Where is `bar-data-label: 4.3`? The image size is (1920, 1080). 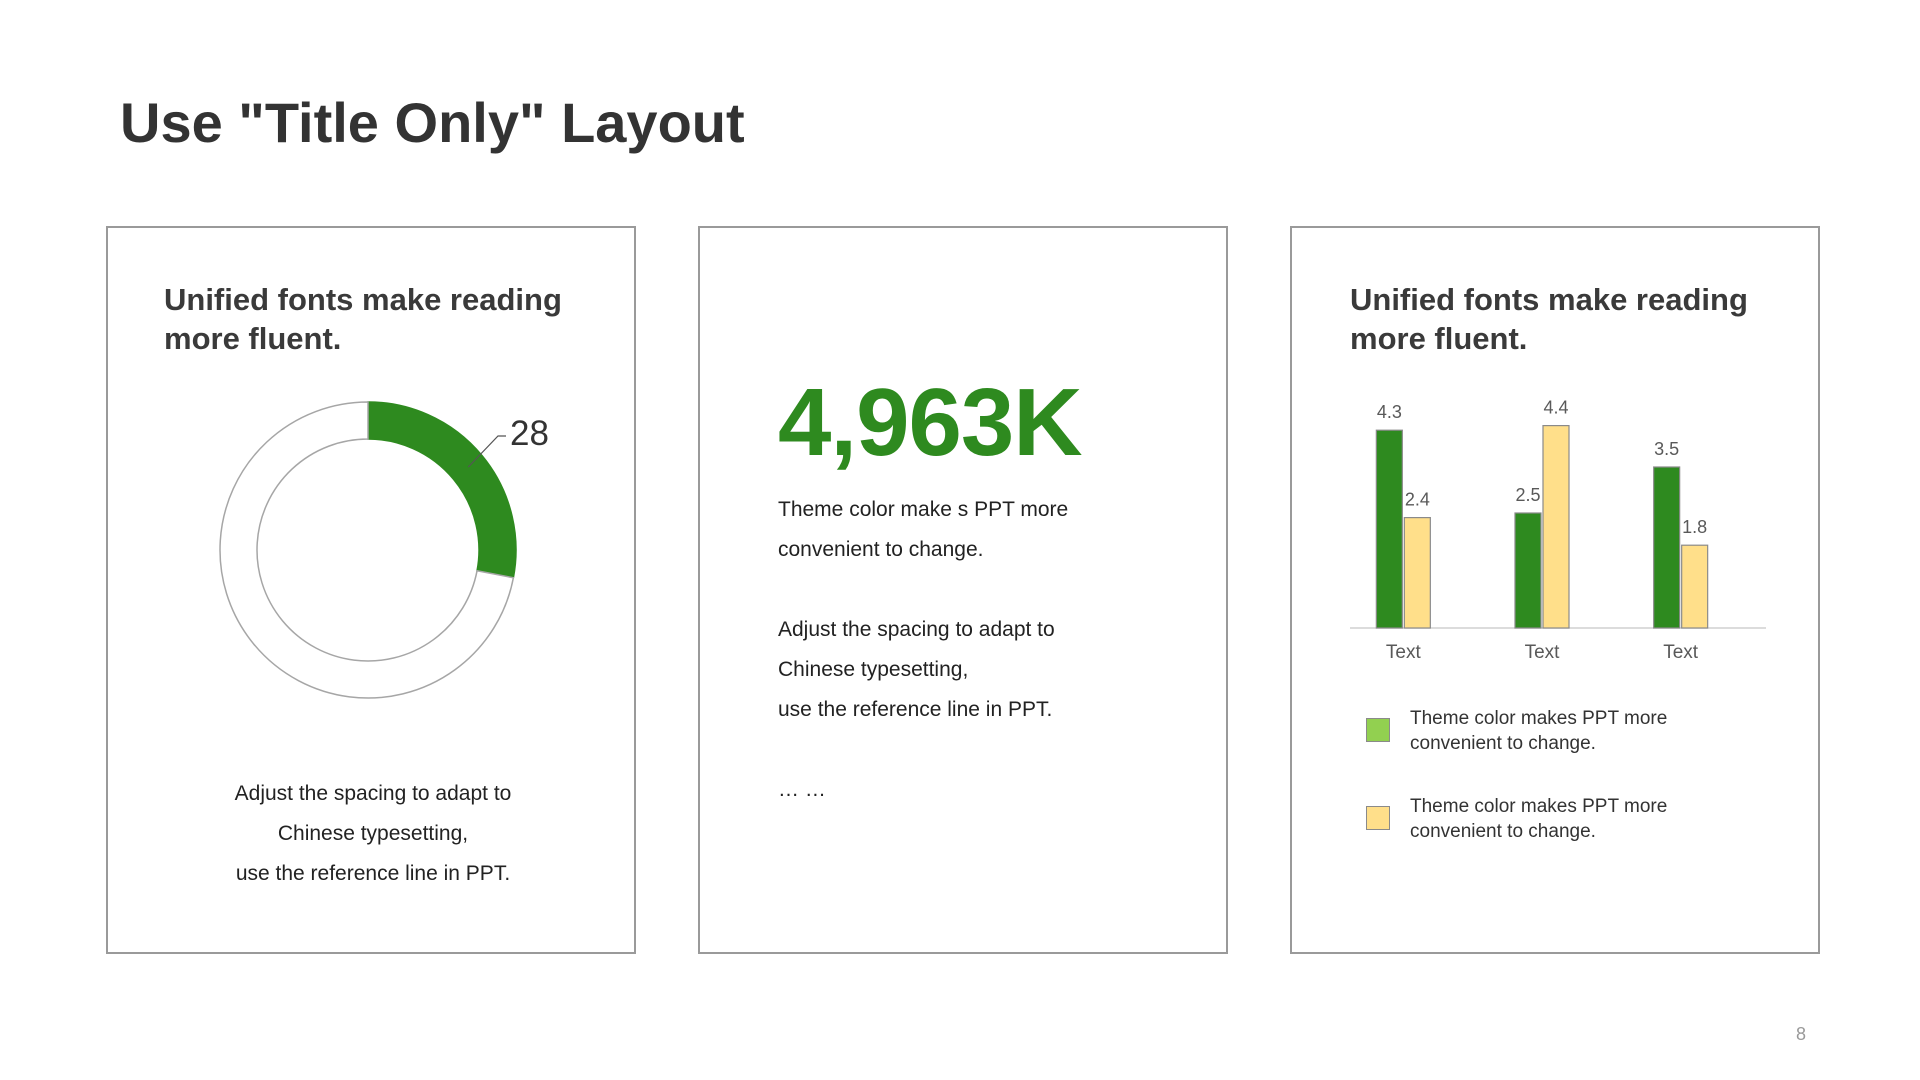 bar-data-label: 4.3 is located at coordinates (1389, 412).